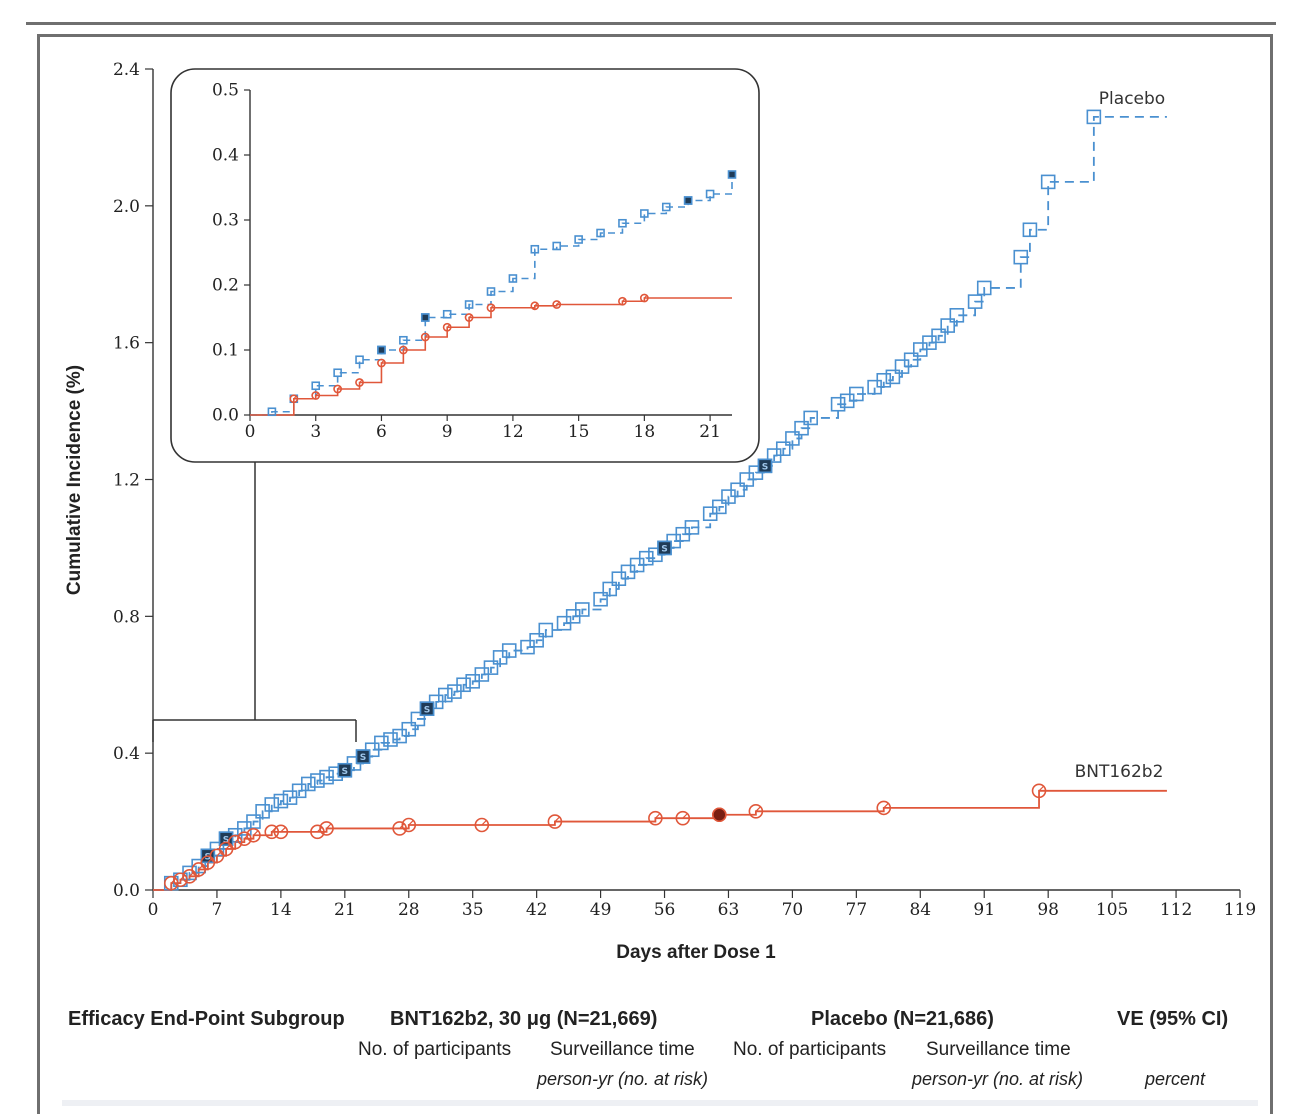 The image size is (1302, 1114). Describe the element at coordinates (225, 156) in the screenshot. I see `inset-y-tick-label: 0.4` at that location.